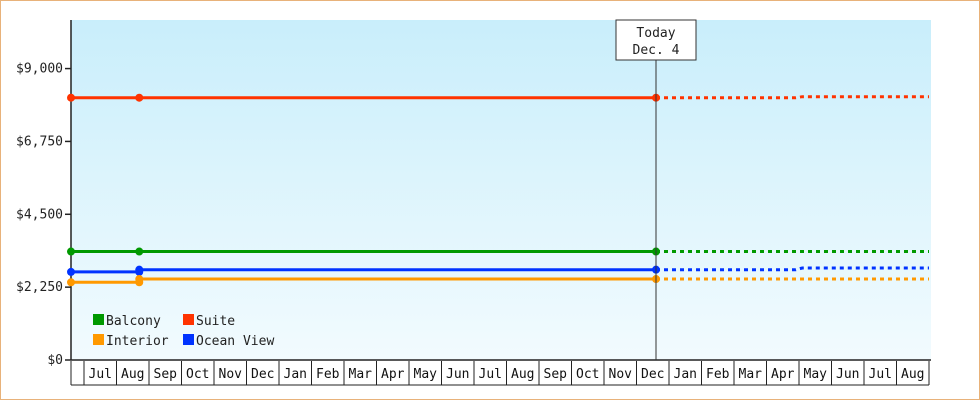 This screenshot has width=980, height=400. Describe the element at coordinates (656, 189) in the screenshot. I see `today-marker: Today Dec. 4` at that location.